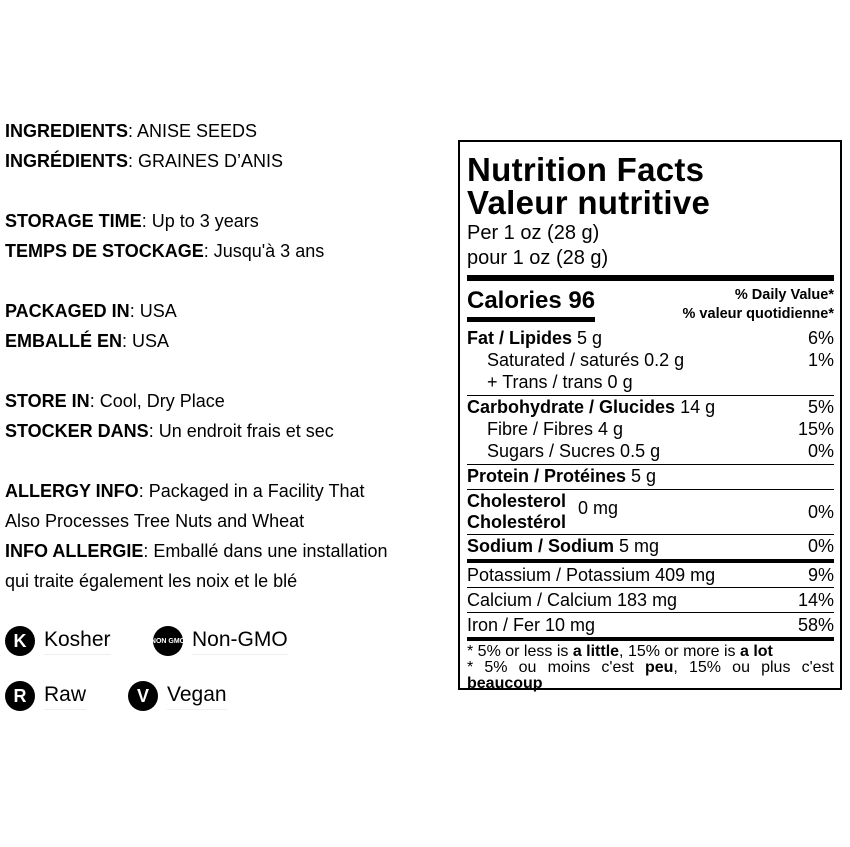  Describe the element at coordinates (660, 451) in the screenshot. I see `sugars-row: Sugars / Sucres 0.5 g 0%` at that location.